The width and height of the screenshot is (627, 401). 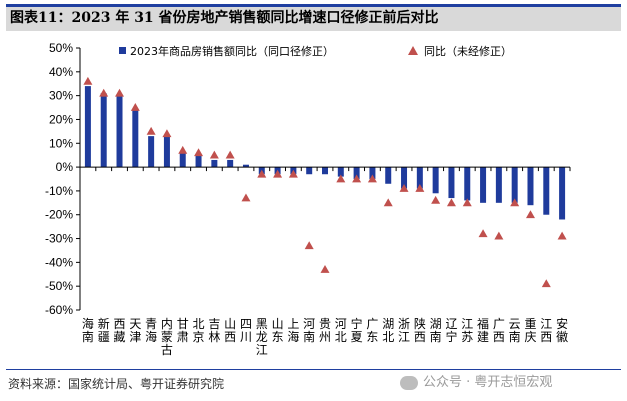 I want to click on watermark: 公众号 · 粤开志恒宏观, so click(x=476, y=380).